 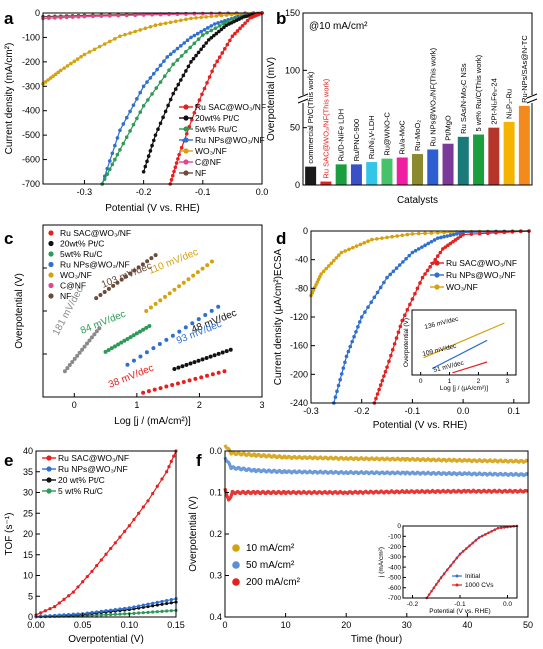 What do you see at coordinates (216, 129) in the screenshot?
I see `legend-entry: 5wt% Ru/C` at bounding box center [216, 129].